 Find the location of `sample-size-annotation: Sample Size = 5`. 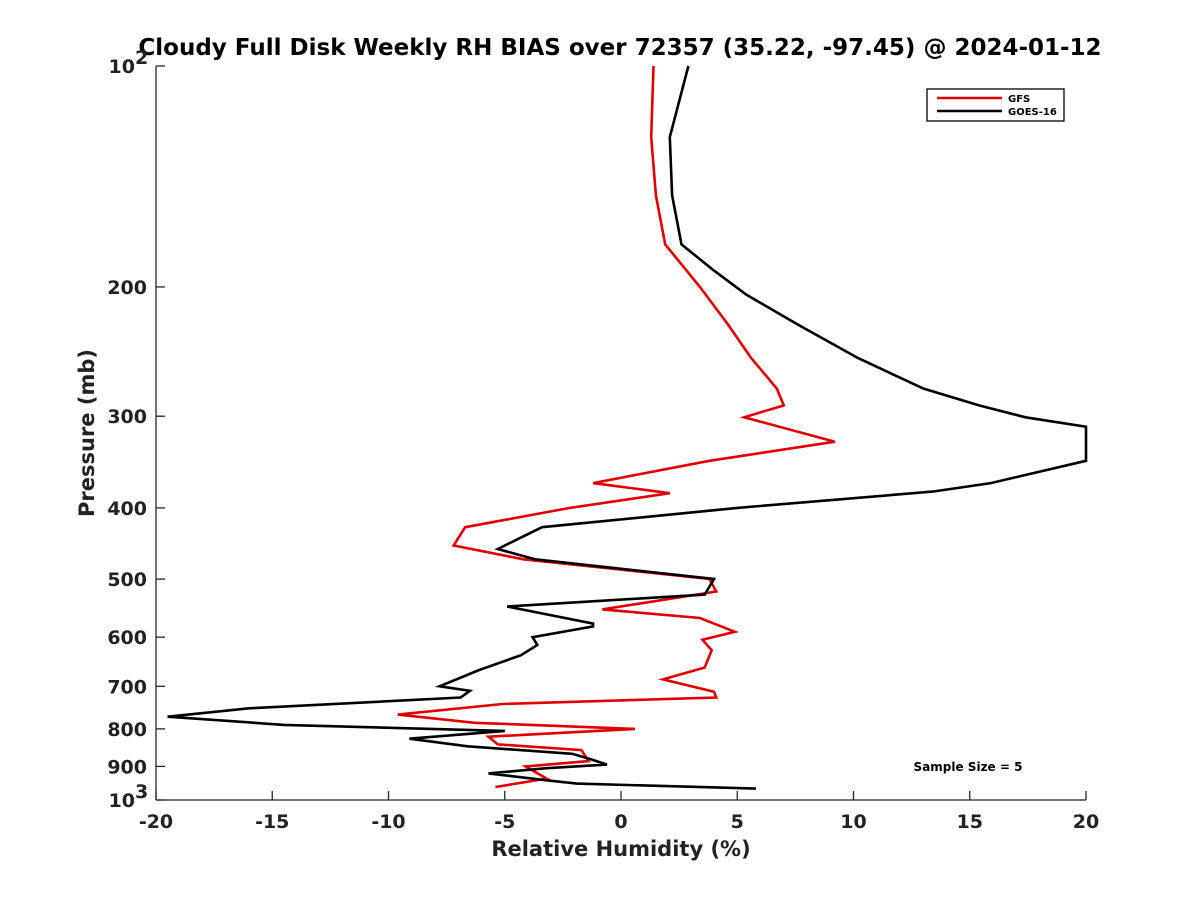

sample-size-annotation: Sample Size = 5 is located at coordinates (968, 767).